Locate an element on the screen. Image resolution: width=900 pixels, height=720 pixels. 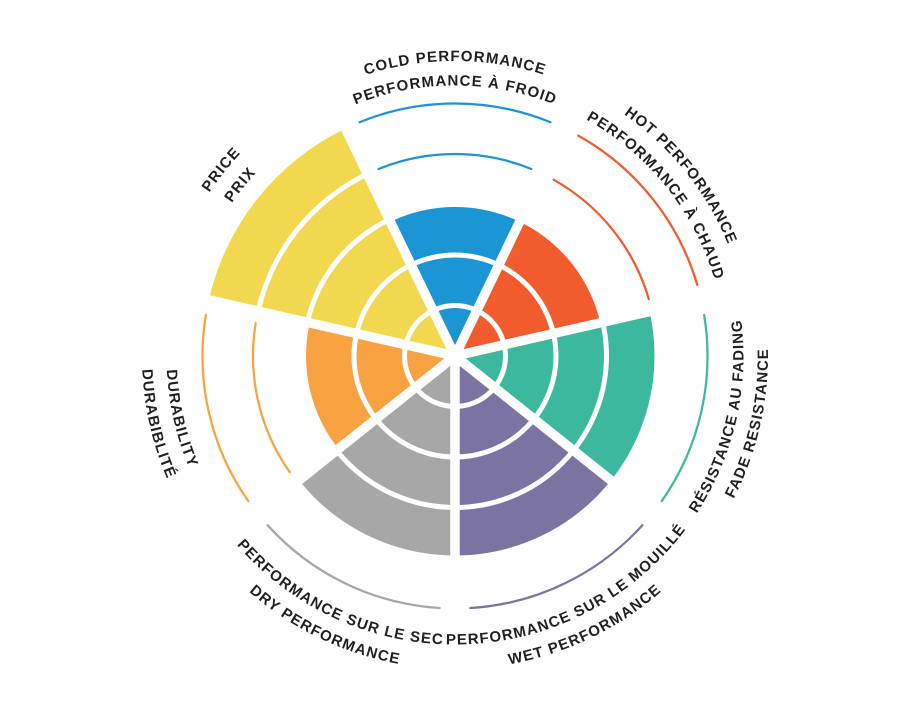
segment-wet-performance-fill is located at coordinates (534, 457).